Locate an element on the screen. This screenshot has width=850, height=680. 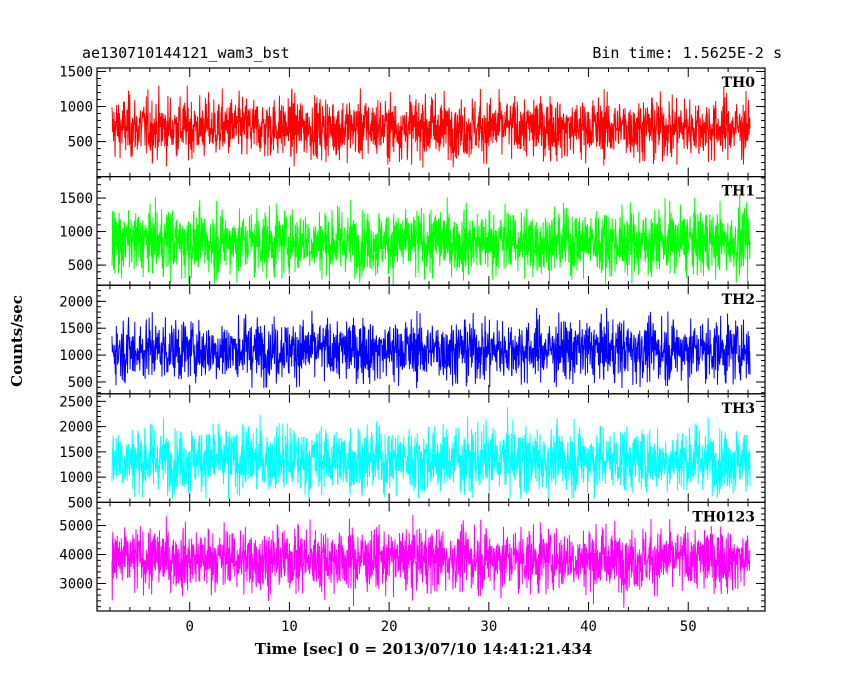
panel-label-th0: TH0 is located at coordinates (739, 83).